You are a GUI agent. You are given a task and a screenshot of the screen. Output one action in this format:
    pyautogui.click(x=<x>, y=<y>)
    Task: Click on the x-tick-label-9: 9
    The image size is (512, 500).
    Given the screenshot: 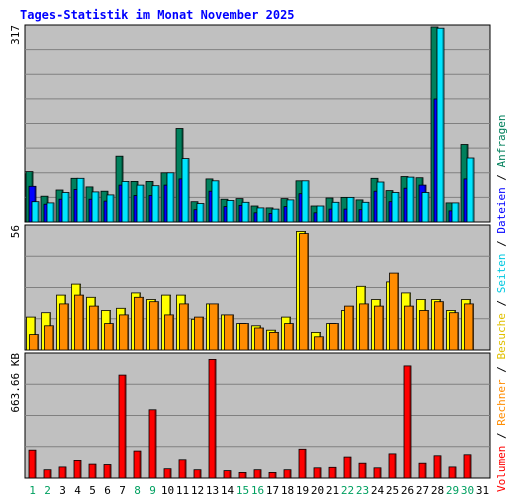 What is the action you would take?
    pyautogui.click(x=152, y=490)
    